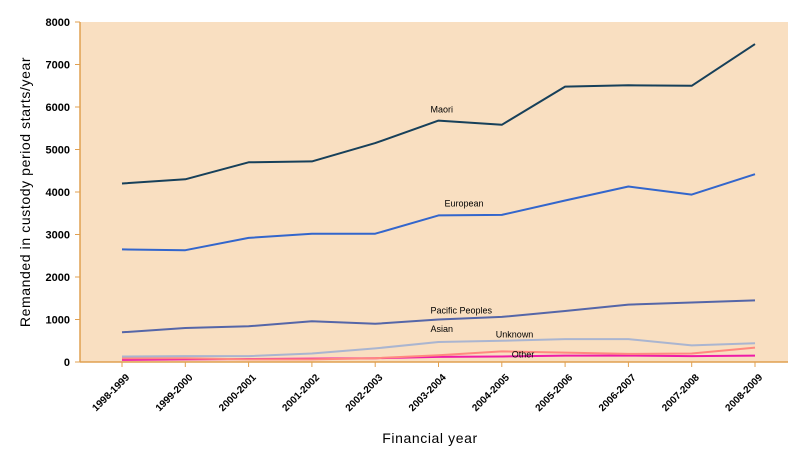 The width and height of the screenshot is (800, 463). What do you see at coordinates (58, 321) in the screenshot?
I see `y-tick-label: 1000` at bounding box center [58, 321].